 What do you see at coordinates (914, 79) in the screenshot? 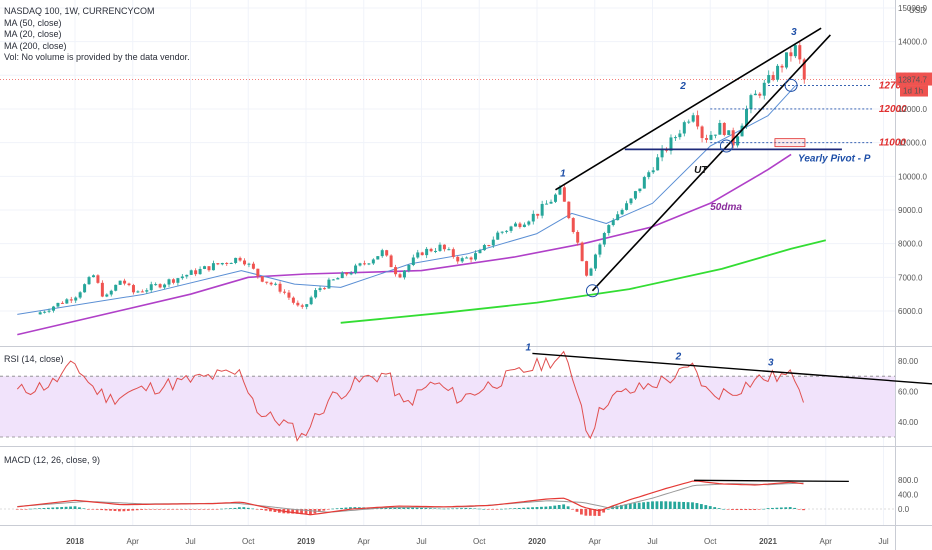
I see `last-price-badge` at bounding box center [914, 79].